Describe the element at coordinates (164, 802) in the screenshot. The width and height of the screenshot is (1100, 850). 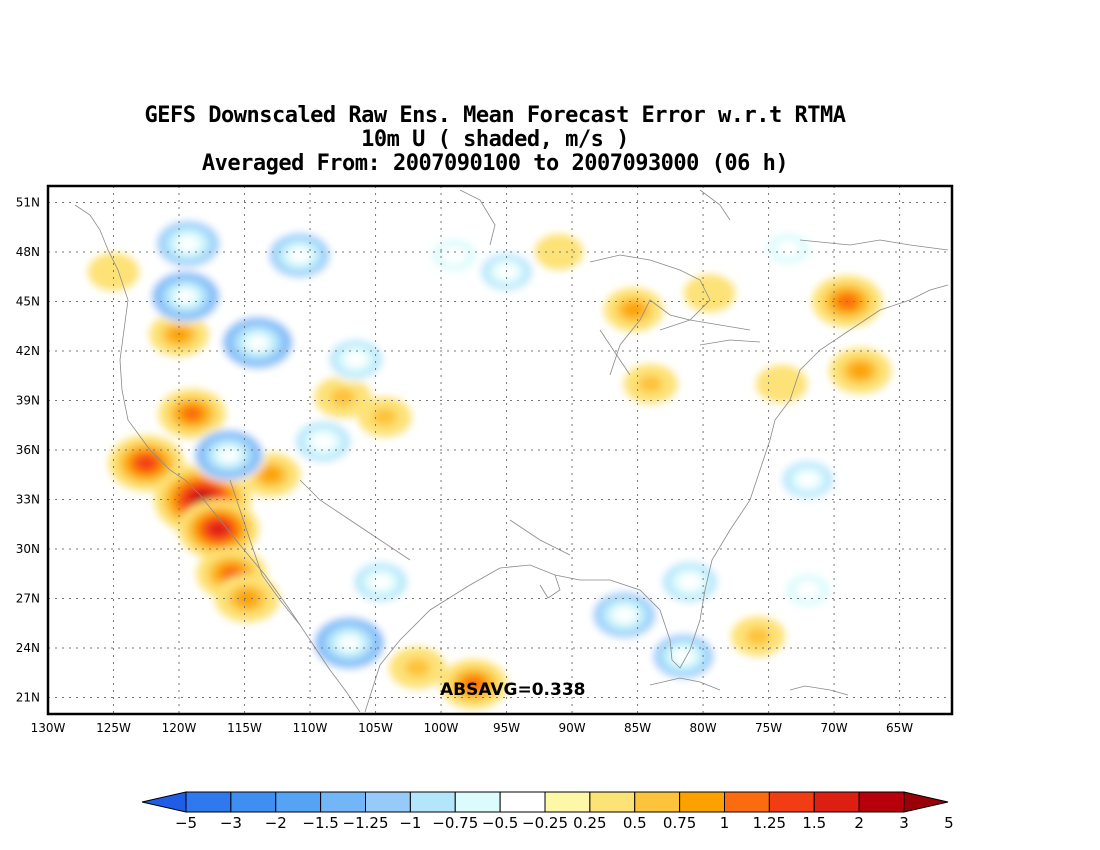
I see `colorbar-low-arrow` at that location.